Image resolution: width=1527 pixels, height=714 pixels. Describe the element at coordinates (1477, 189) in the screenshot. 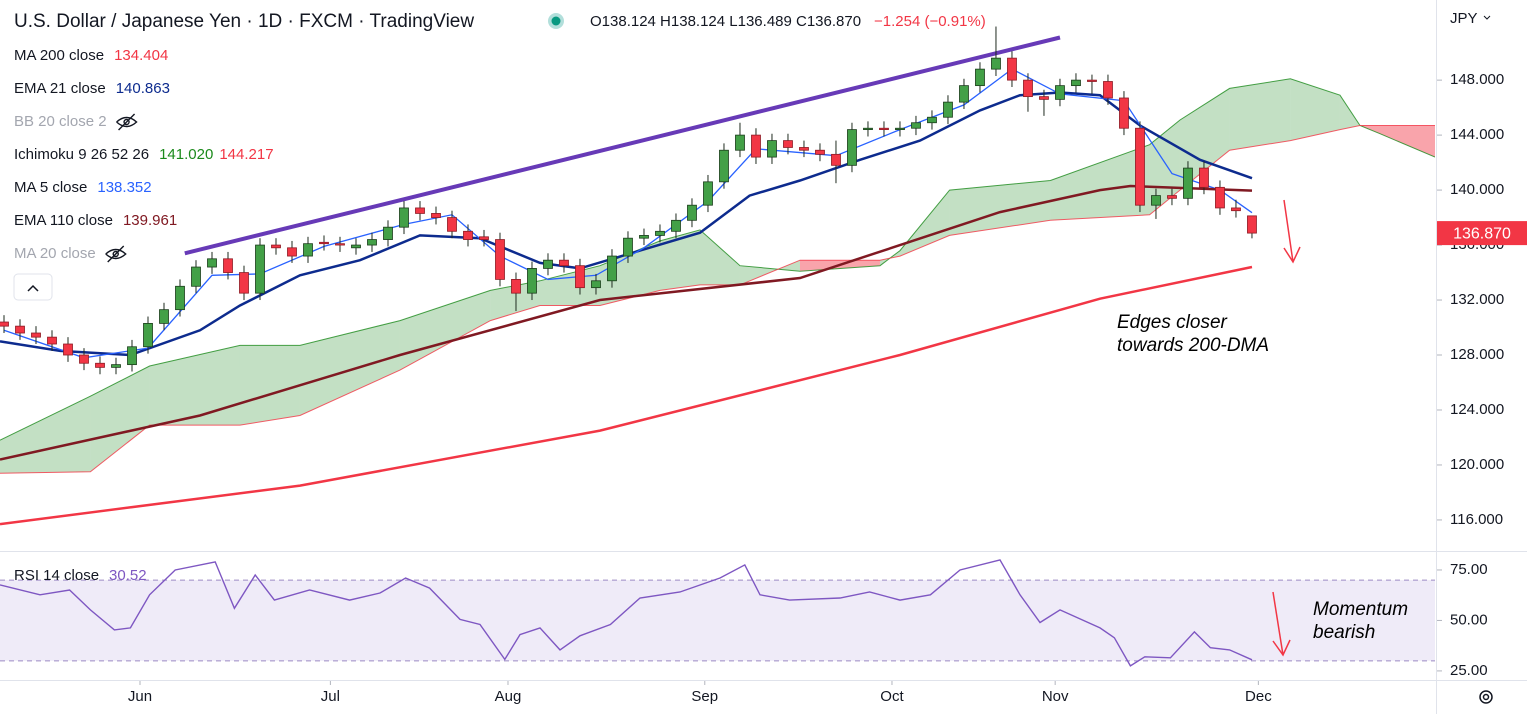

I see `y-tick-label: 140.000` at that location.